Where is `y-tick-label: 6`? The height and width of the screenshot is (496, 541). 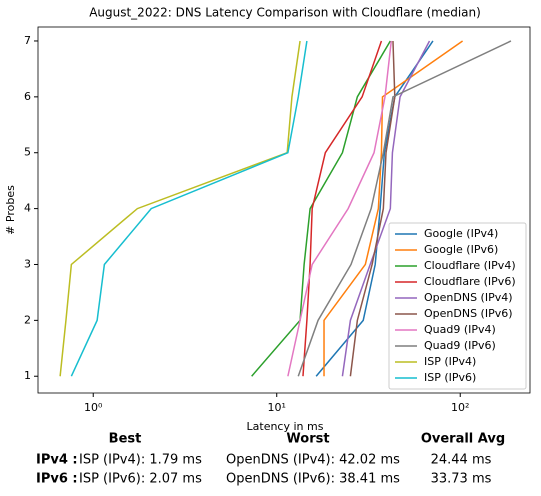 y-tick-label: 6 is located at coordinates (27, 96).